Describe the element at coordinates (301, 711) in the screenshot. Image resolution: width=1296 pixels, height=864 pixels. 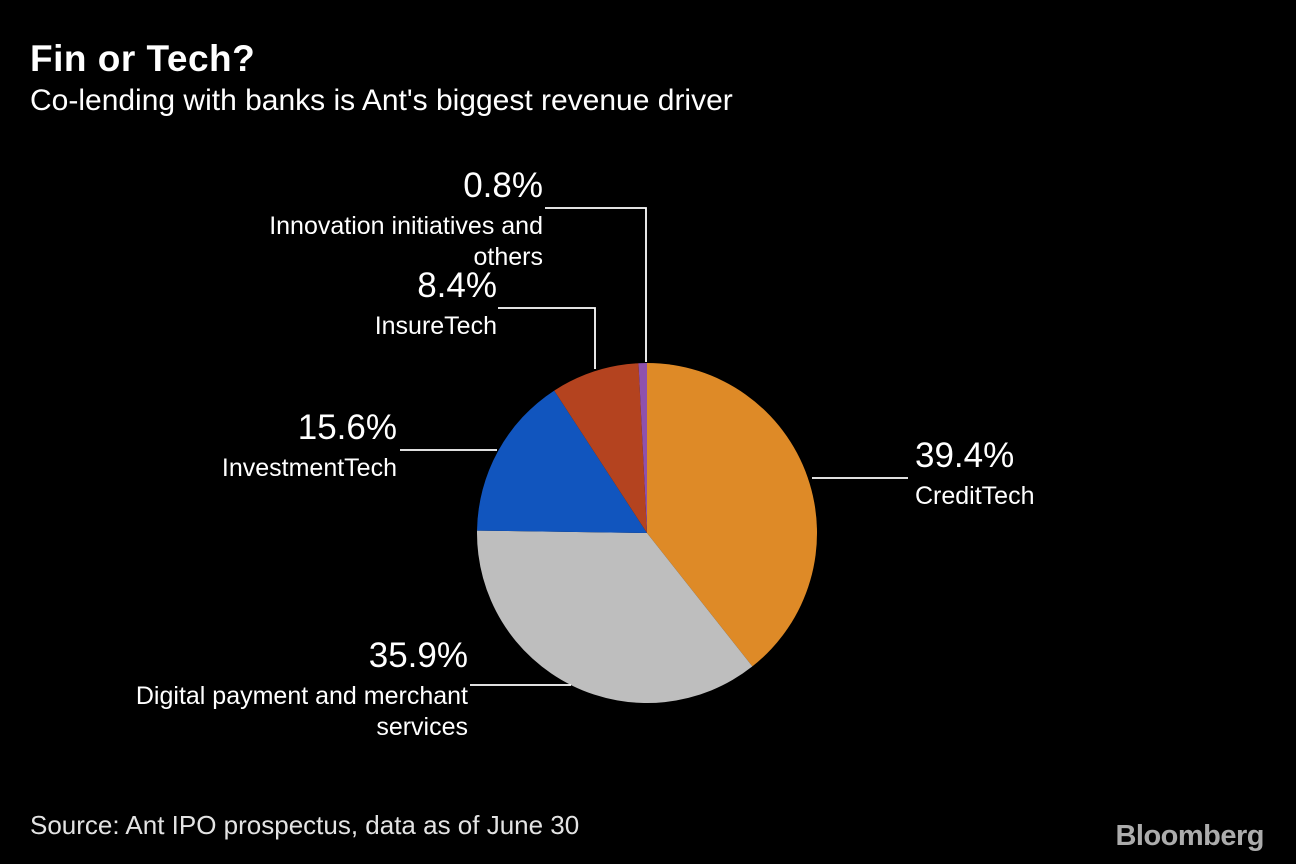
I see `slice-name-label: Digital payment and merchant services` at that location.